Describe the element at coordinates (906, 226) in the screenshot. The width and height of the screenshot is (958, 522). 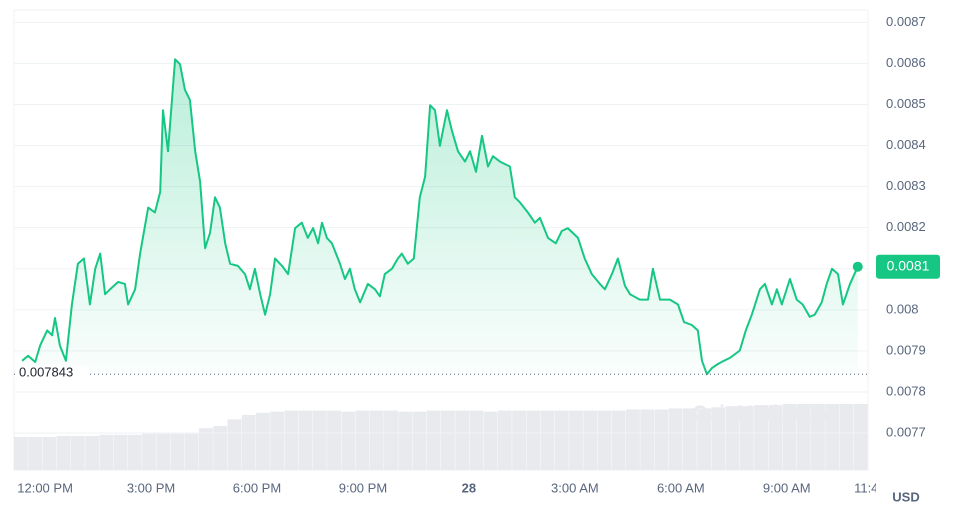
I see `y-tick-label: 0.0082` at that location.